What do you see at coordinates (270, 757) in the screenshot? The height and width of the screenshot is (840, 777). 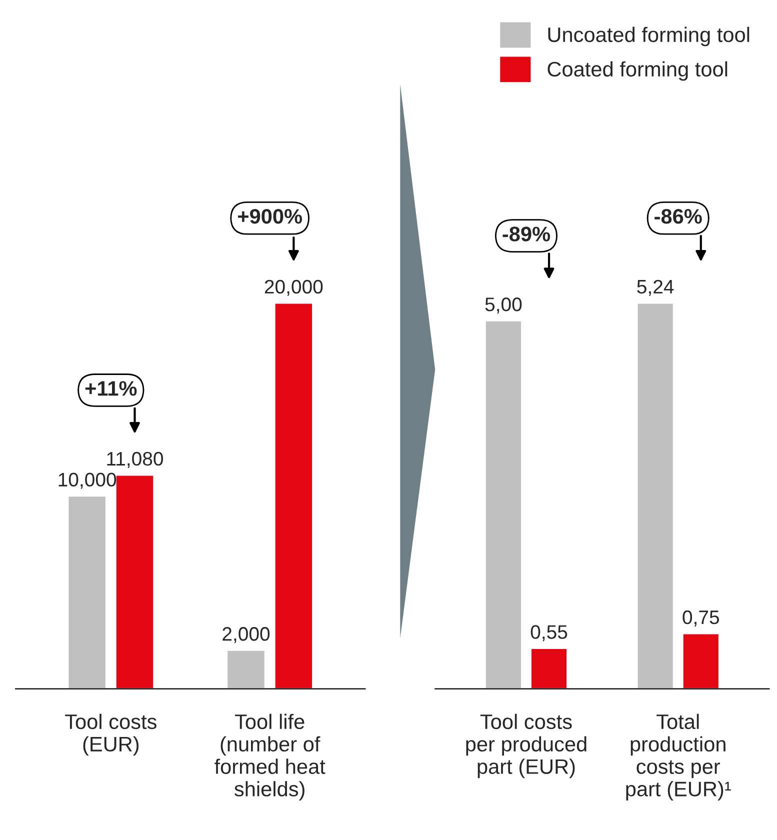 I see `x-tick-label: Tool life (number of formed heat shields)` at bounding box center [270, 757].